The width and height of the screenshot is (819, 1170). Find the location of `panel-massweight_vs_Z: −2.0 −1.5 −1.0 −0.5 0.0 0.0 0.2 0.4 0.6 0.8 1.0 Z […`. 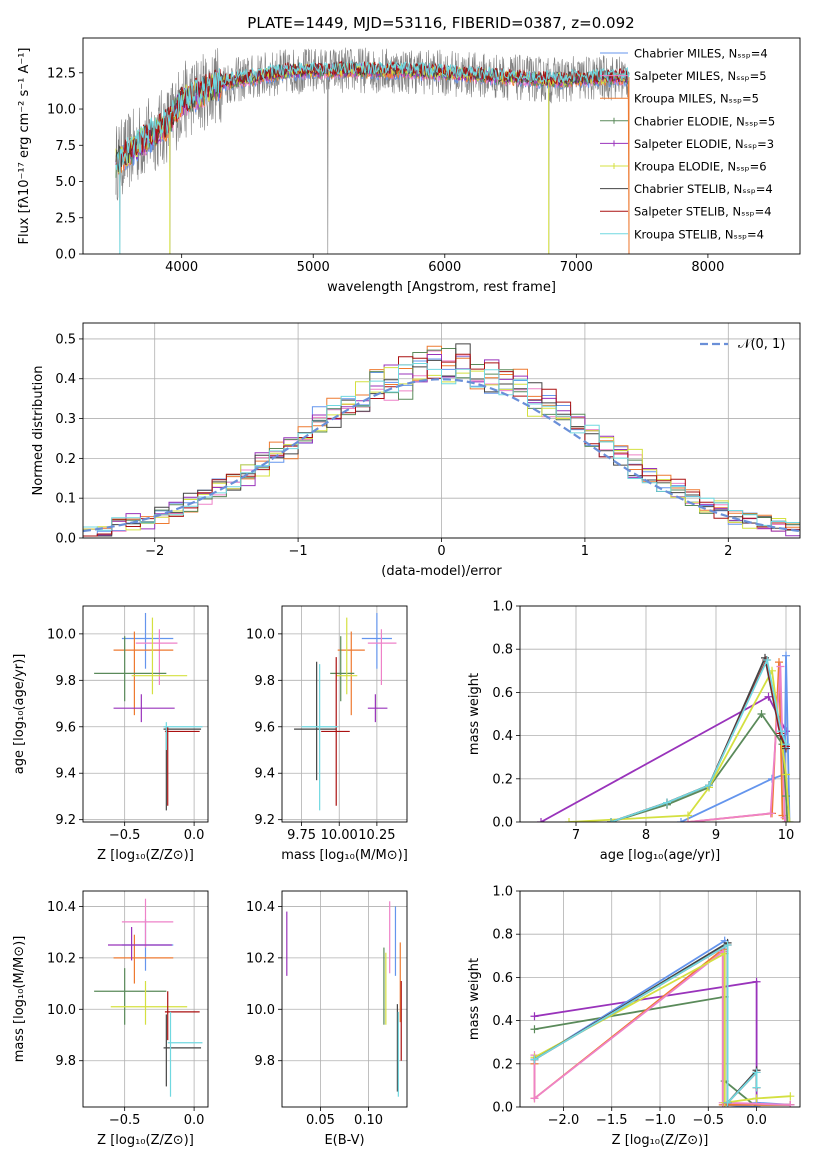

panel-massweight_vs_Z: −2.0 −1.5 −1.0 −0.5 0.0 0.0 0.2 0.4 0.6 0.8 1.0 Z [… is located at coordinates (634, 1016).